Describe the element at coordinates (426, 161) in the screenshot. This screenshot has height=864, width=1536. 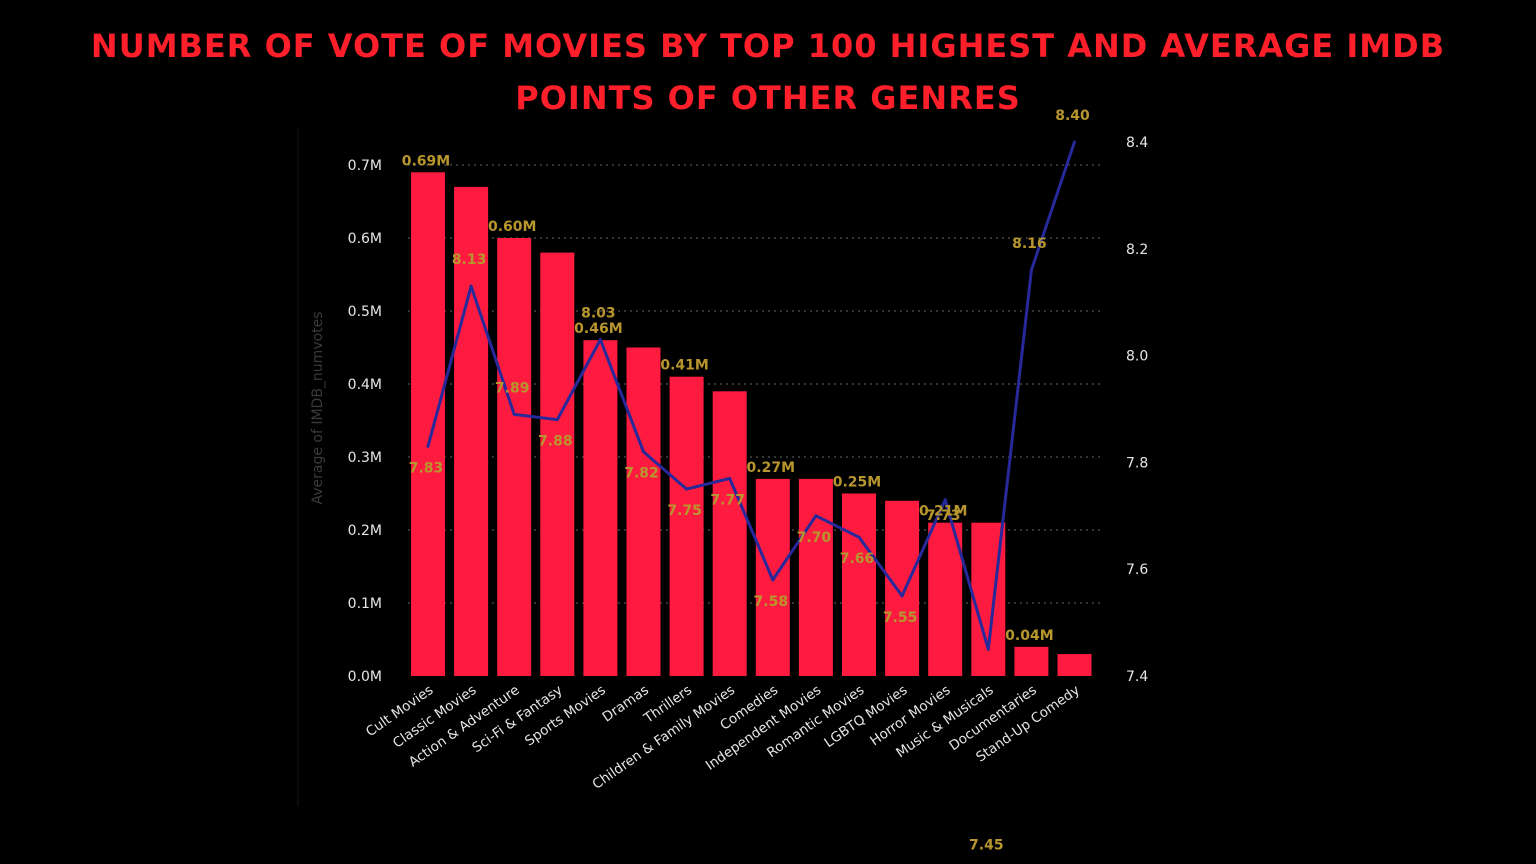
I see `bar-data-label: 0.69M` at that location.